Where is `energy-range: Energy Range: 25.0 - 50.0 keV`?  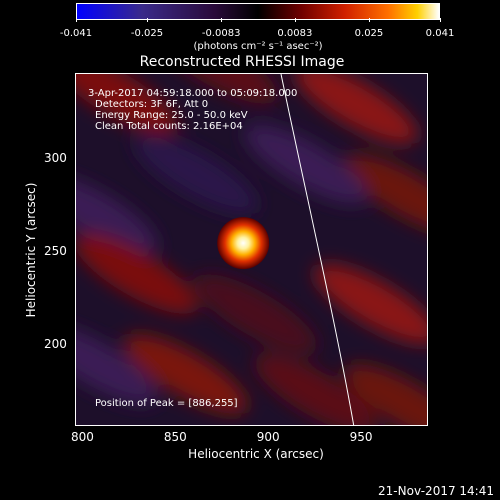 energy-range: Energy Range: 25.0 - 50.0 keV is located at coordinates (171, 115).